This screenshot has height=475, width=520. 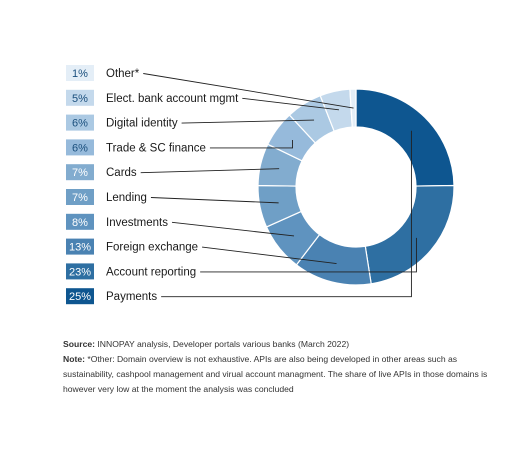 What do you see at coordinates (126, 198) in the screenshot?
I see `legend-label-lending: Lending` at bounding box center [126, 198].